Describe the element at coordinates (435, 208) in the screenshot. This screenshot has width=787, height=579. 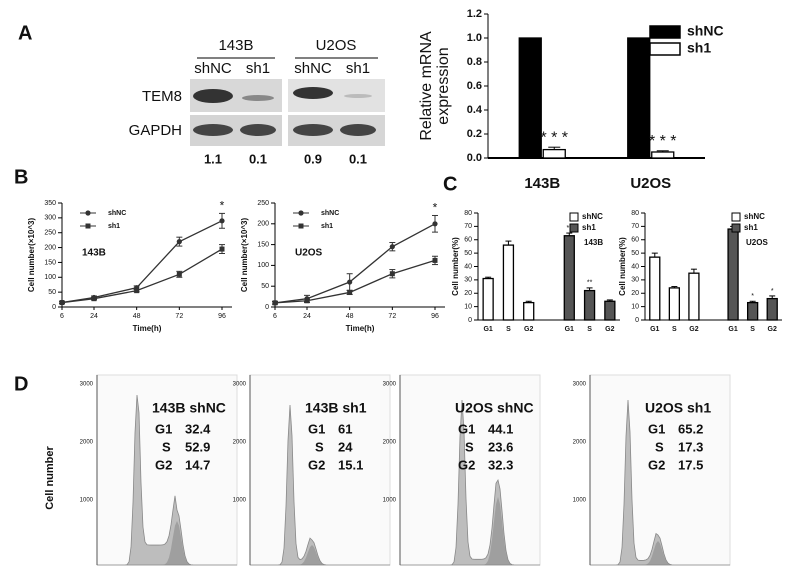
I see `annotation: *` at that location.